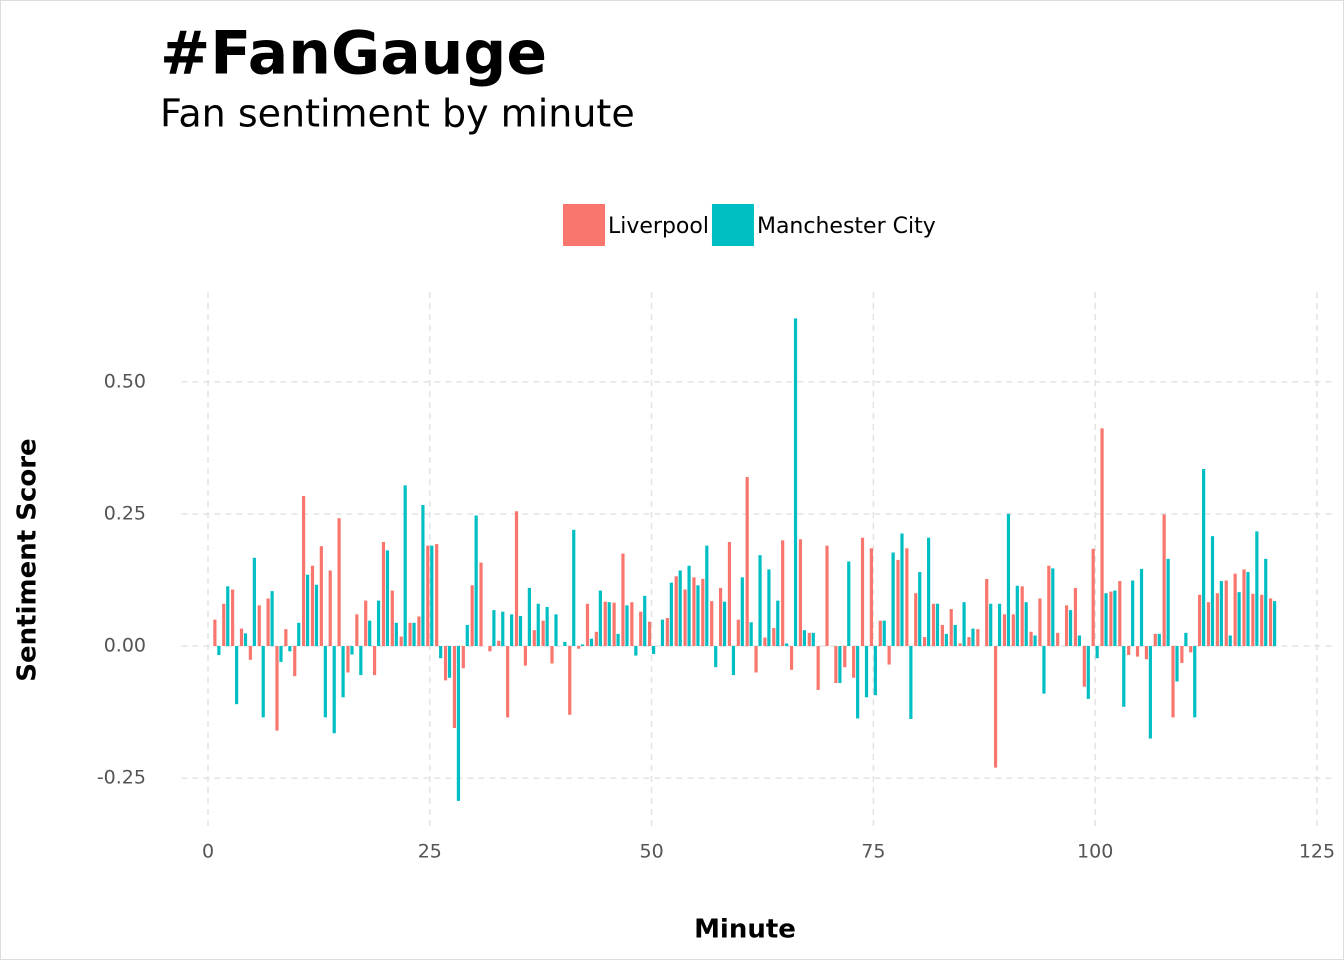 Image resolution: width=1344 pixels, height=960 pixels. Describe the element at coordinates (846, 226) in the screenshot. I see `legend-label: Manchester City` at that location.